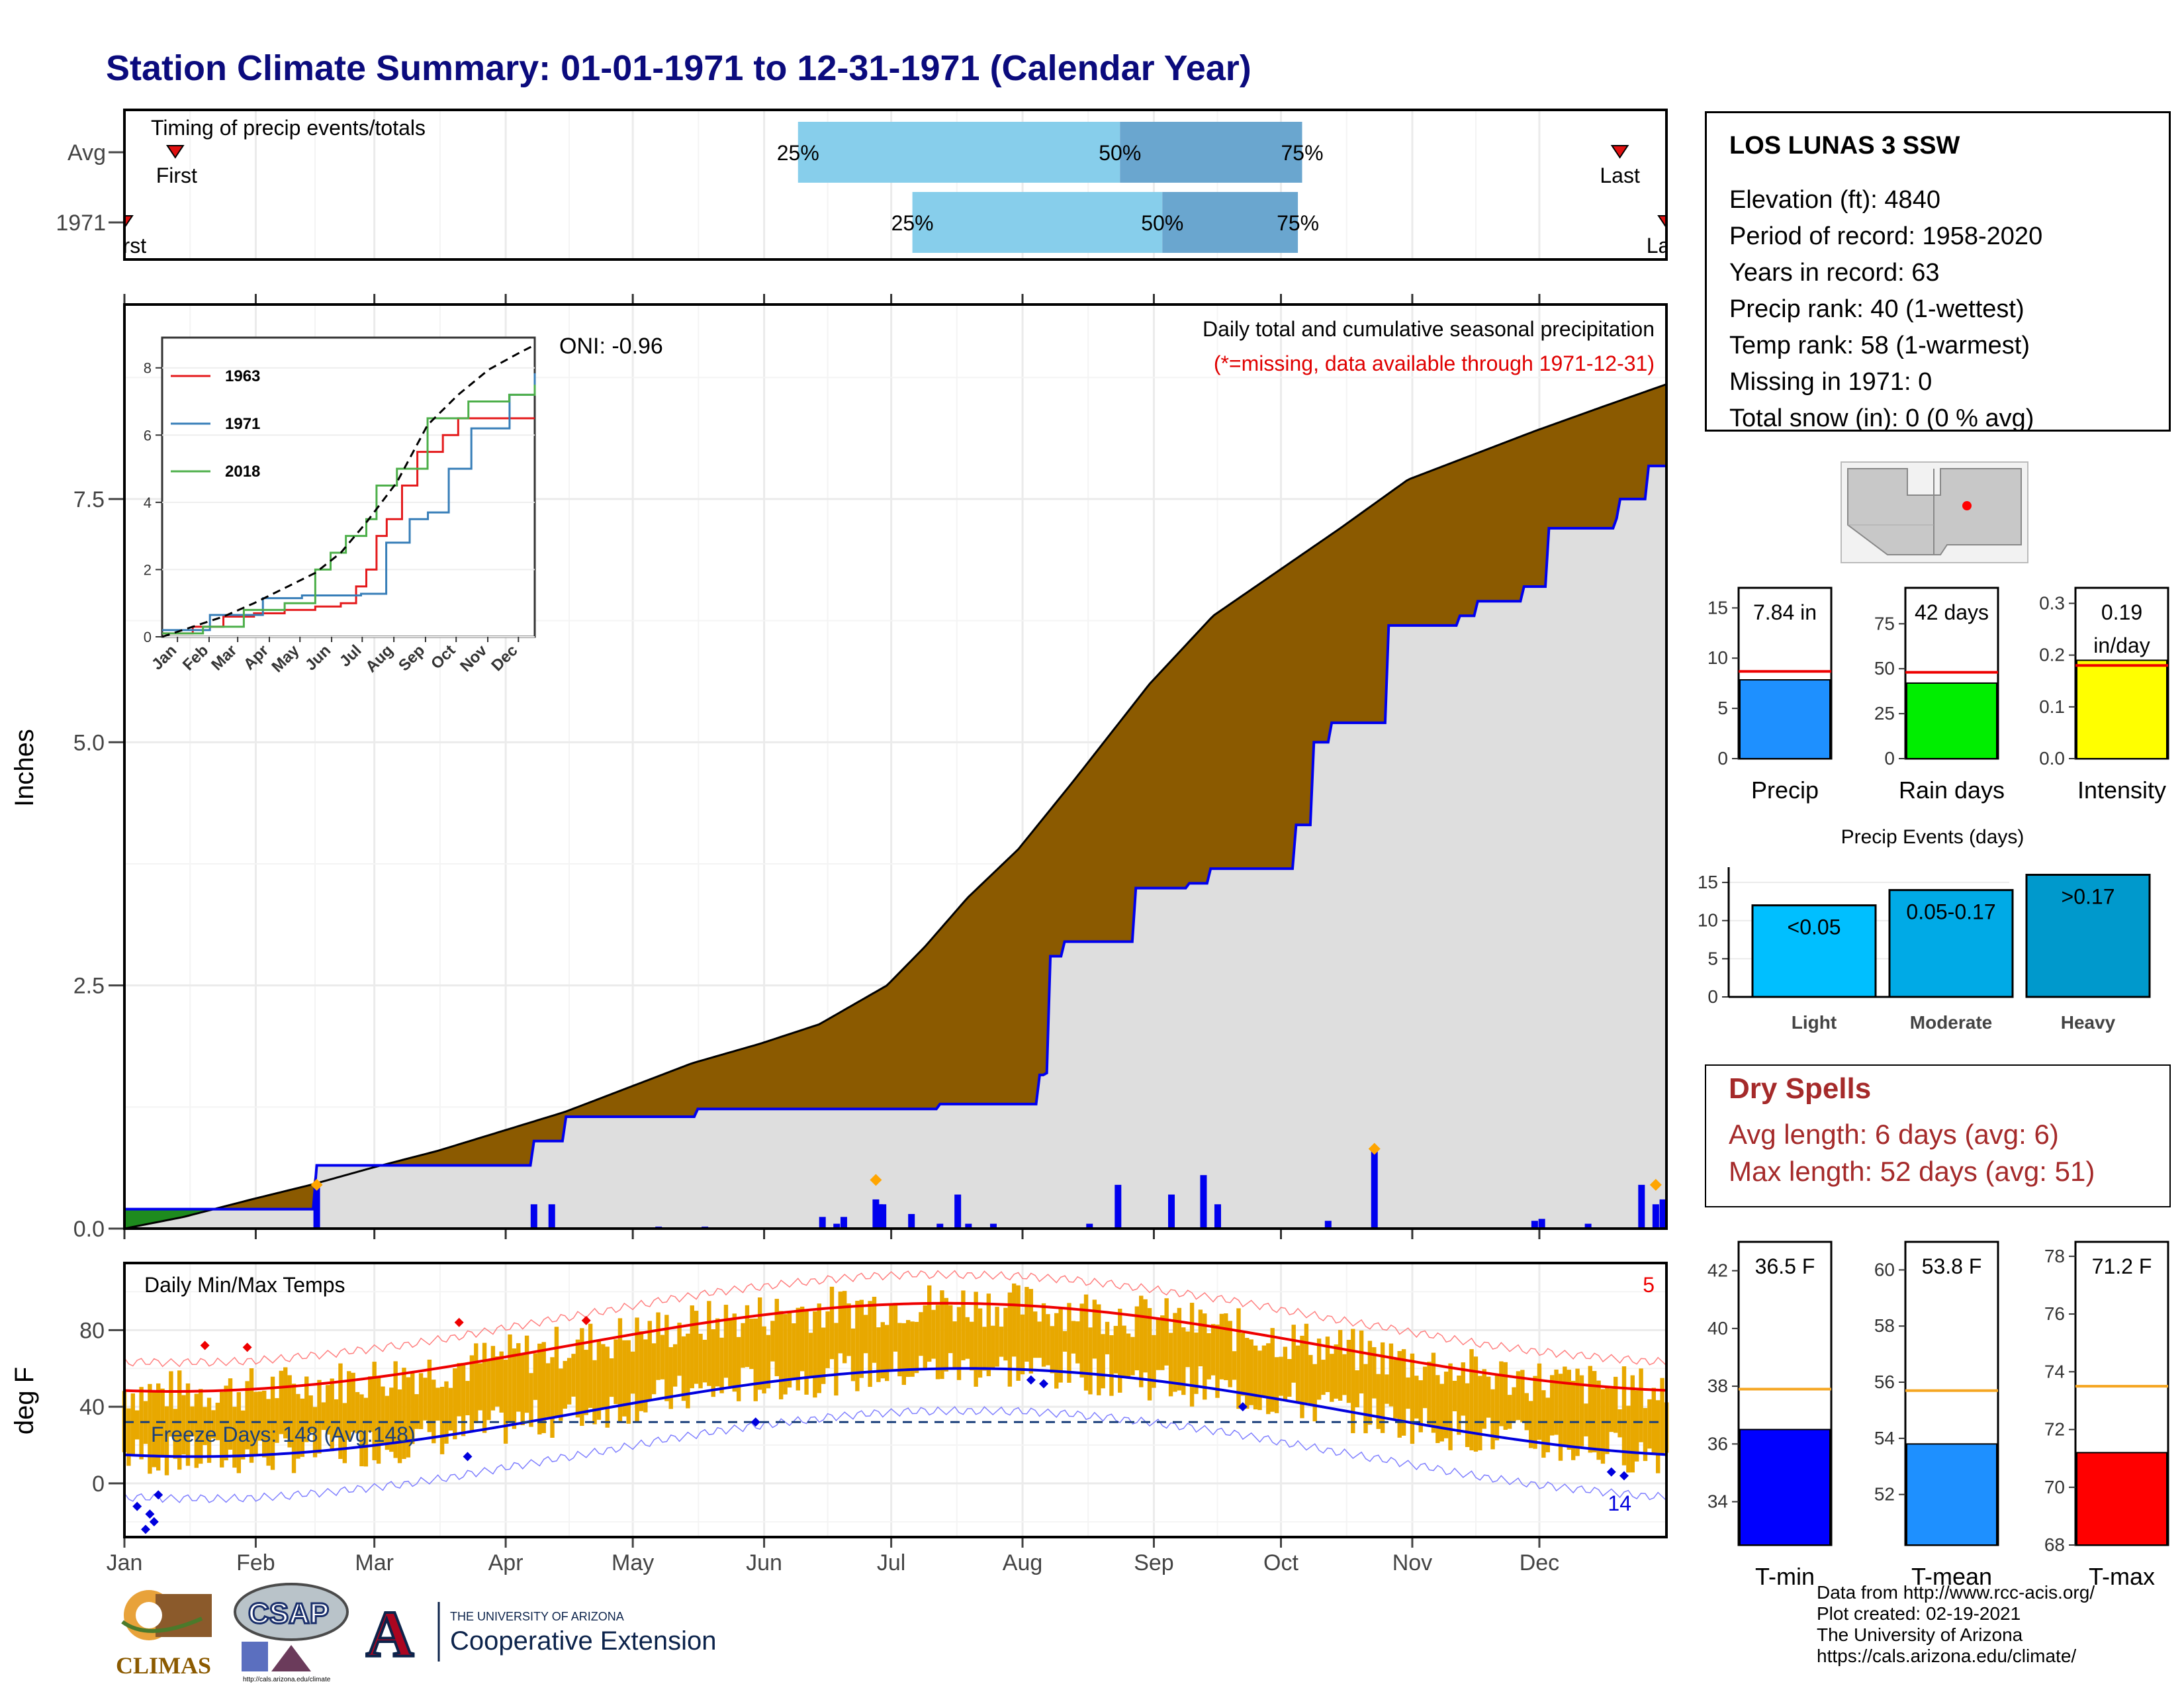 The width and height of the screenshot is (2184, 1688). Describe the element at coordinates (537, 1616) in the screenshot. I see `ua-logo-line1: THE UNIVERSITY OF ARIZONA` at that location.